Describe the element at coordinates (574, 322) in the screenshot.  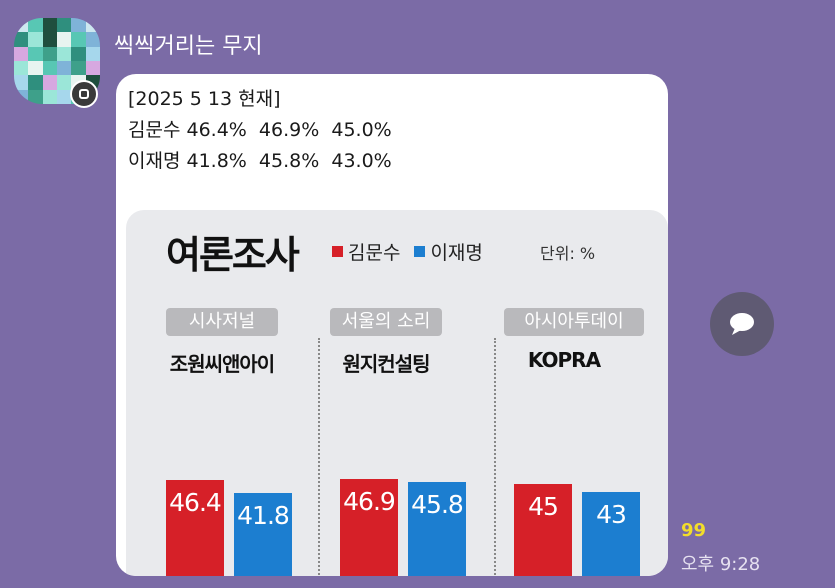
I see `outlet-label: 아시아투데이` at that location.